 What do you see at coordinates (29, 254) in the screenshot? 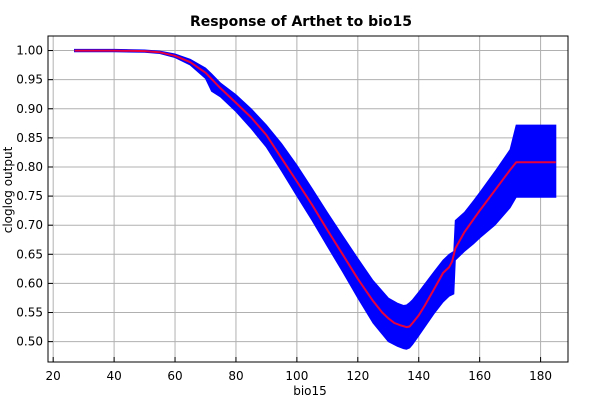
I see `y-tick-label: 0.65` at bounding box center [29, 254].